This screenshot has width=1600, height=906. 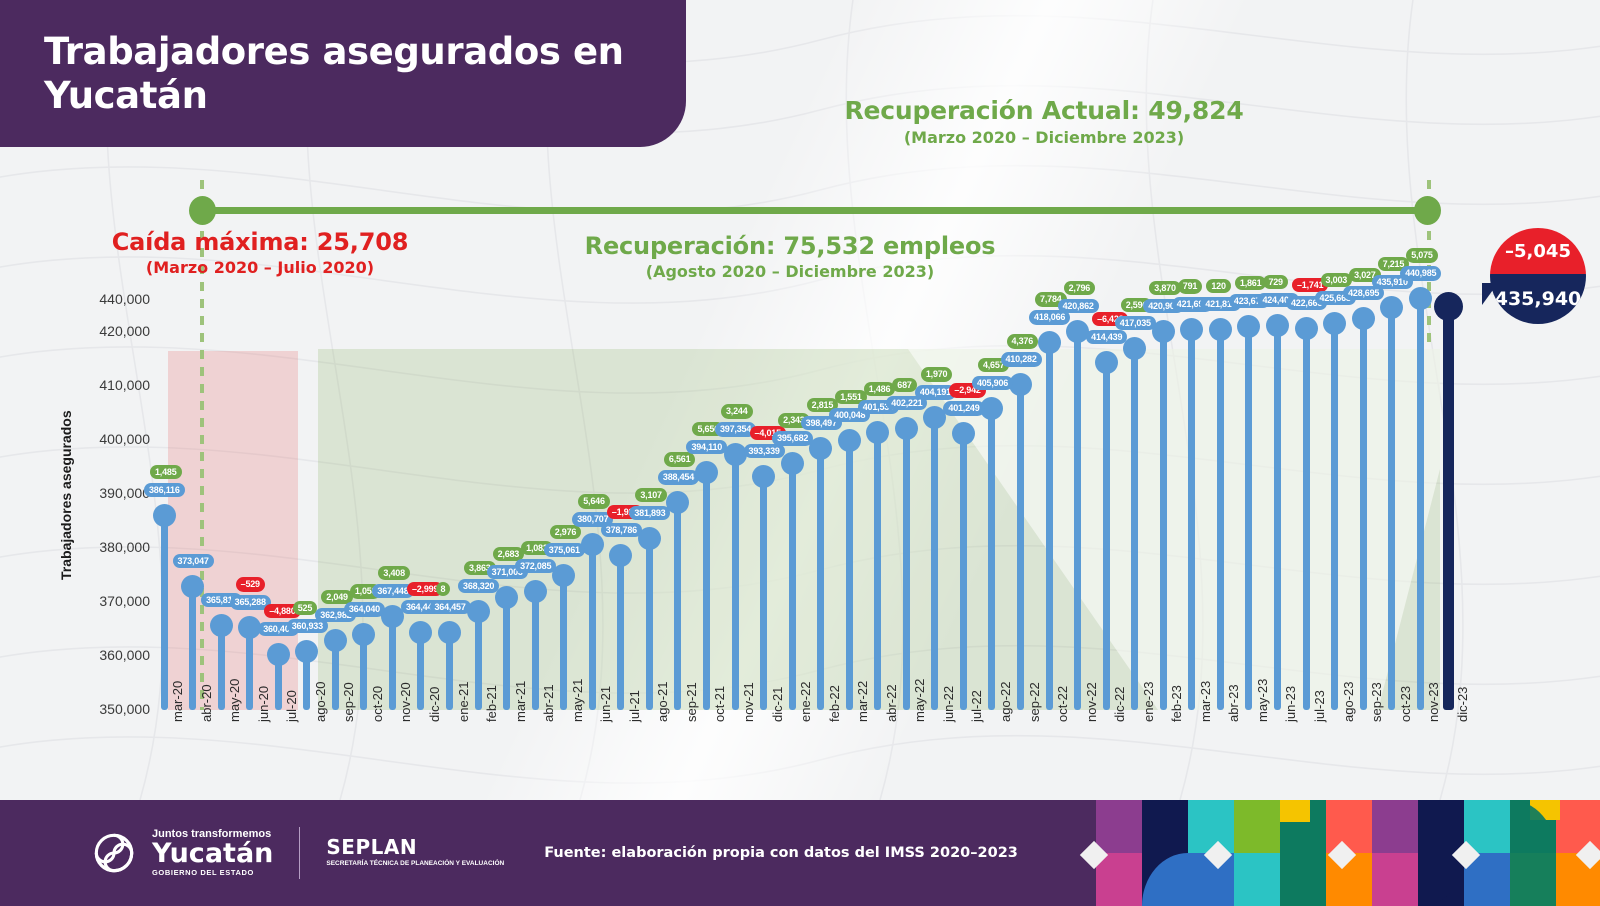 I want to click on y-tick-label: 420,000, so click(x=124, y=331).